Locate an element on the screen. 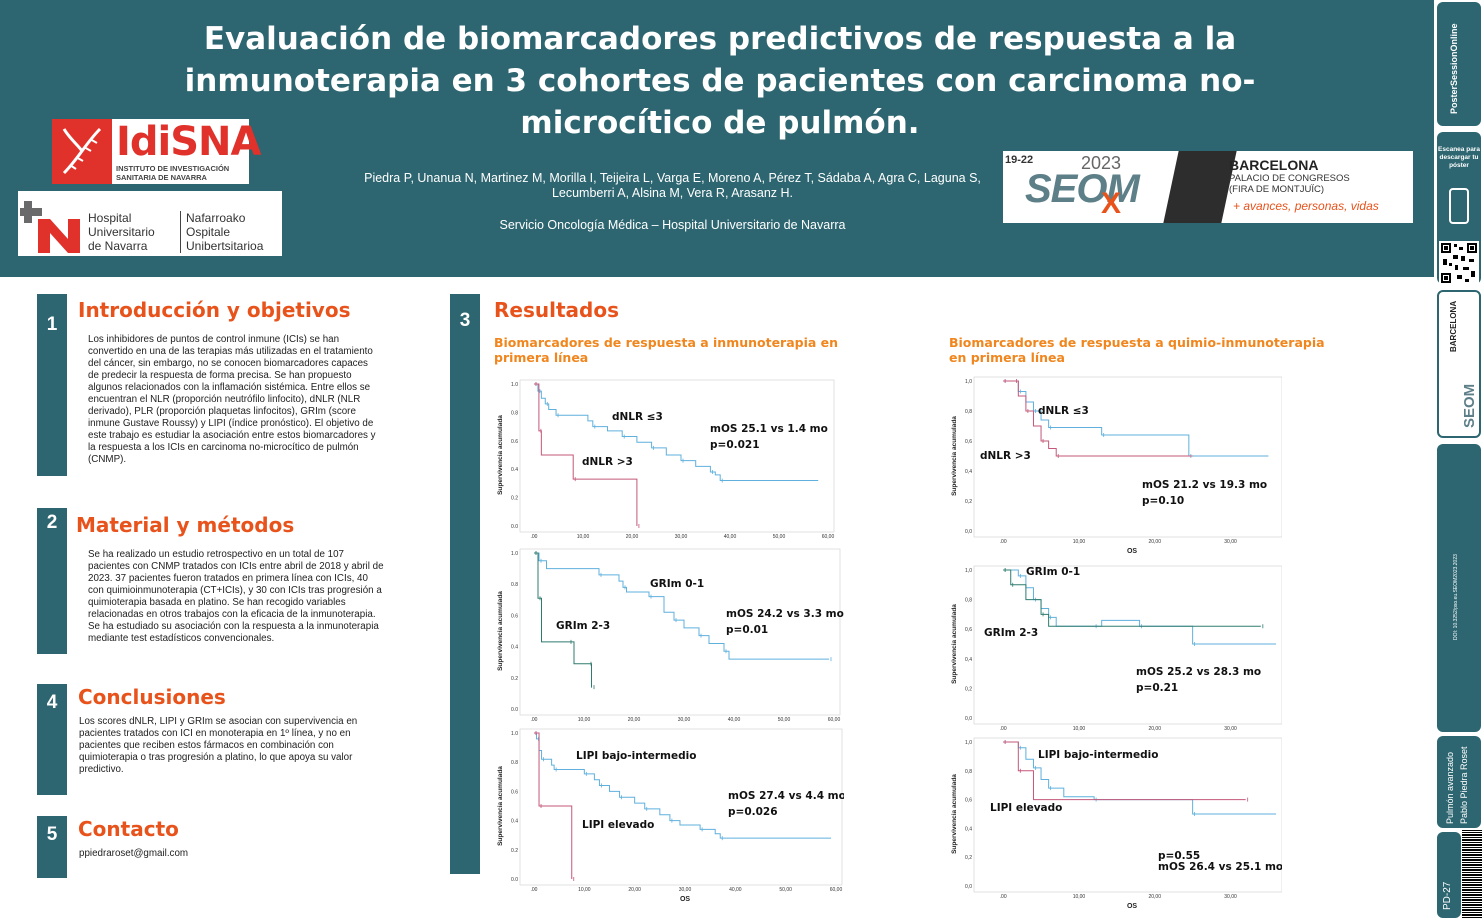 Image resolution: width=1484 pixels, height=921 pixels. qr-code is located at coordinates (1459, 263).